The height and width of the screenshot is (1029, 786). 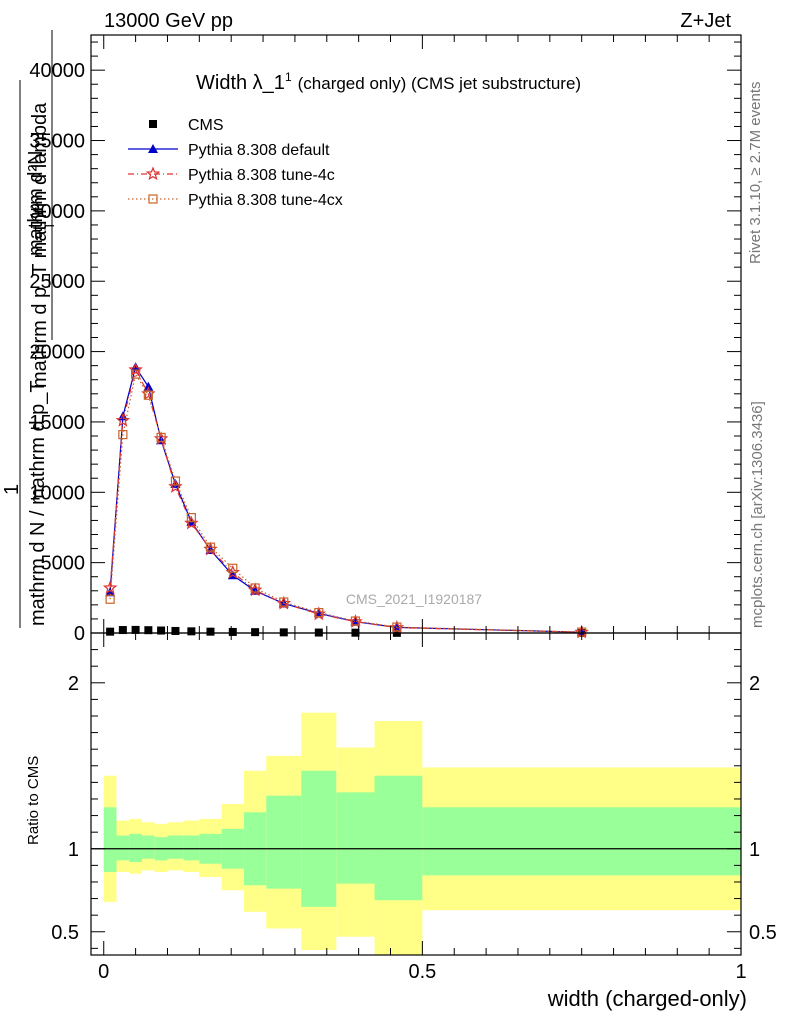 I want to click on ratio-ylabel: Ratio to CMS, so click(x=33, y=800).